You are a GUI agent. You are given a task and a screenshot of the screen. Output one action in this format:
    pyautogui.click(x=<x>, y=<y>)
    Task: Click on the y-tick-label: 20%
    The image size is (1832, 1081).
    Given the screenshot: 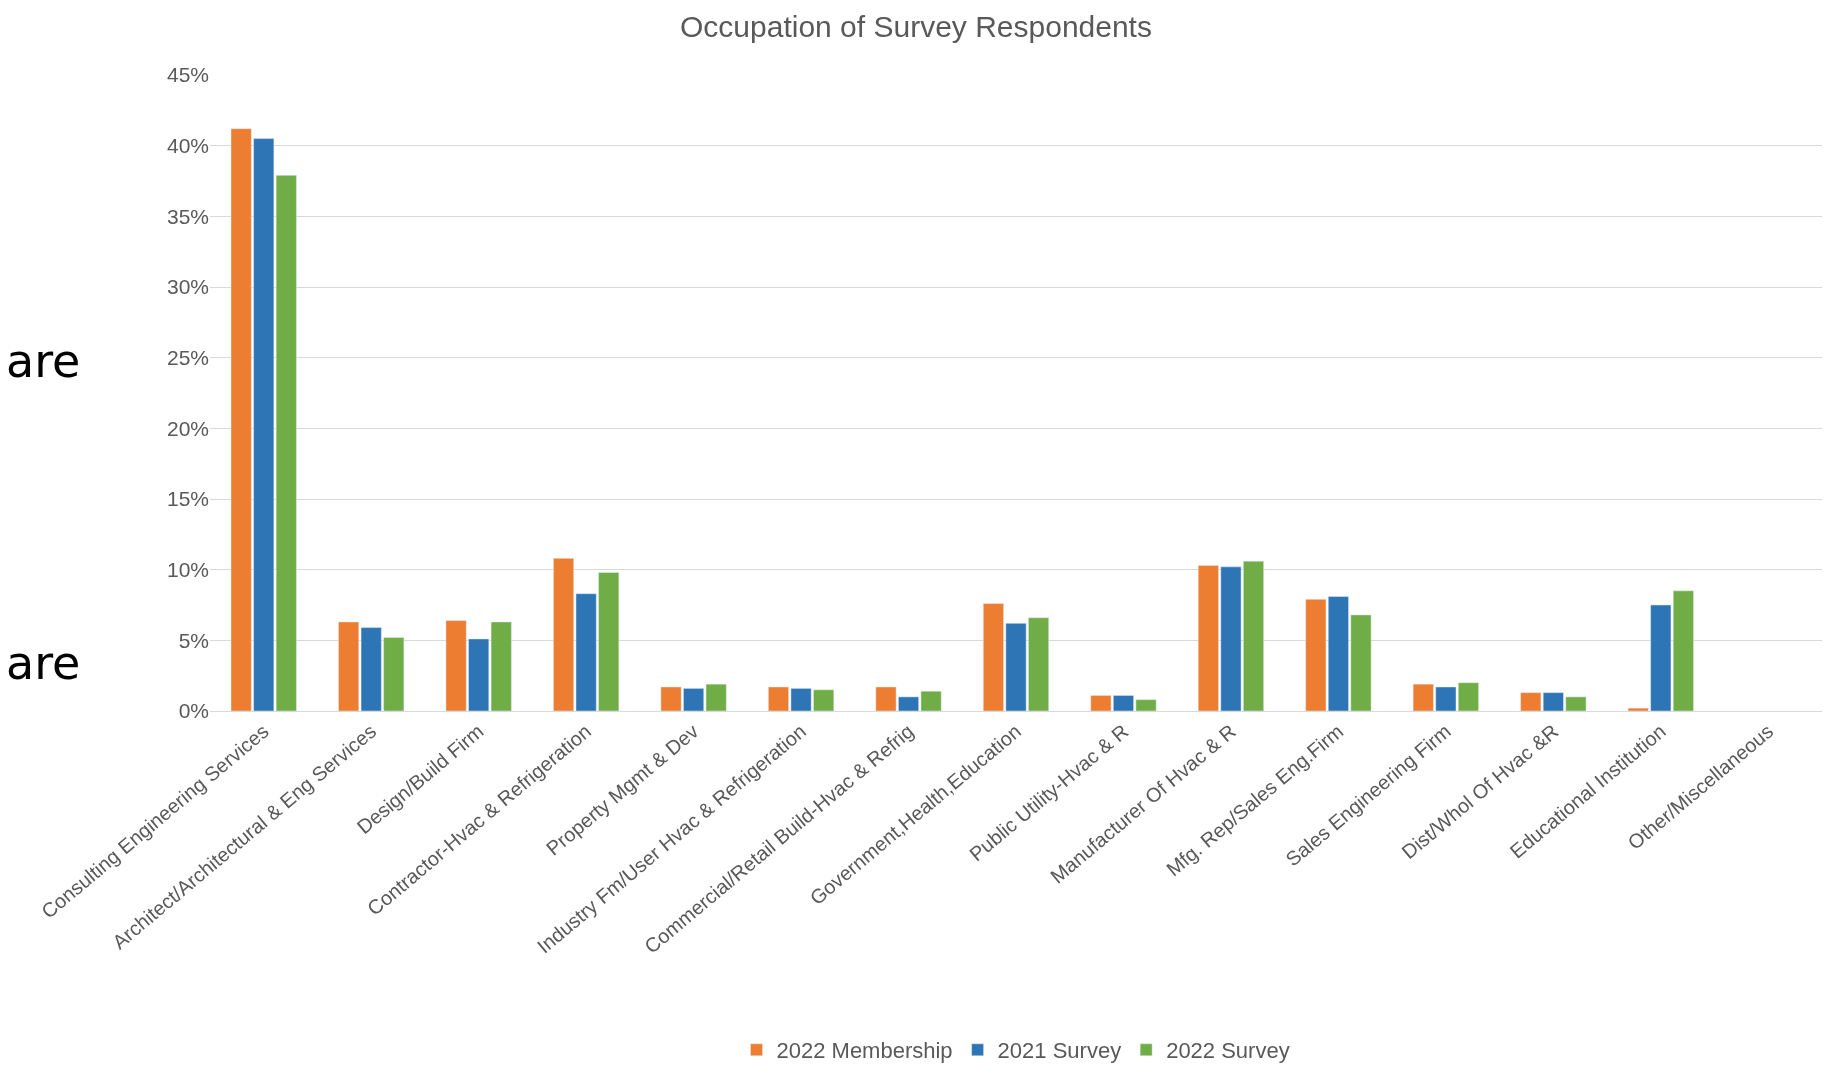 What is the action you would take?
    pyautogui.click(x=187, y=428)
    